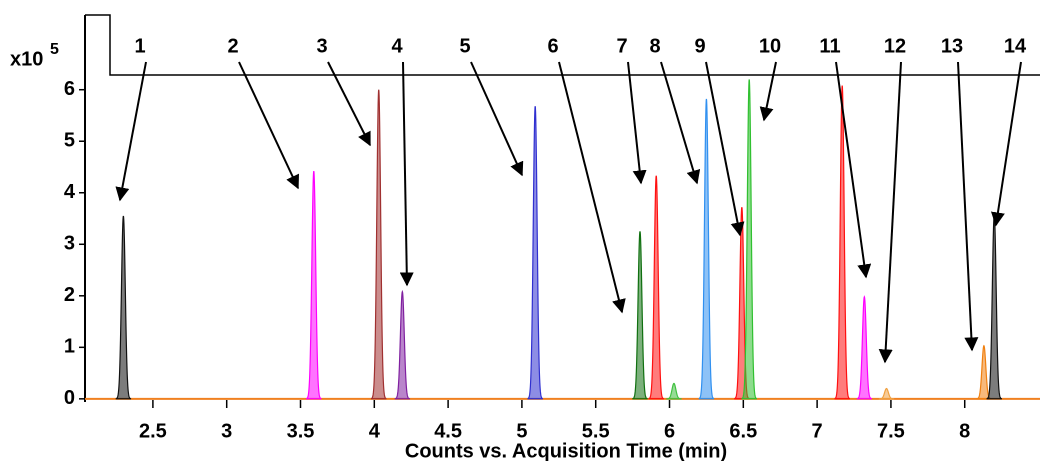 The image size is (1043, 461). What do you see at coordinates (69, 347) in the screenshot?
I see `y-tick-label: 1` at bounding box center [69, 347].